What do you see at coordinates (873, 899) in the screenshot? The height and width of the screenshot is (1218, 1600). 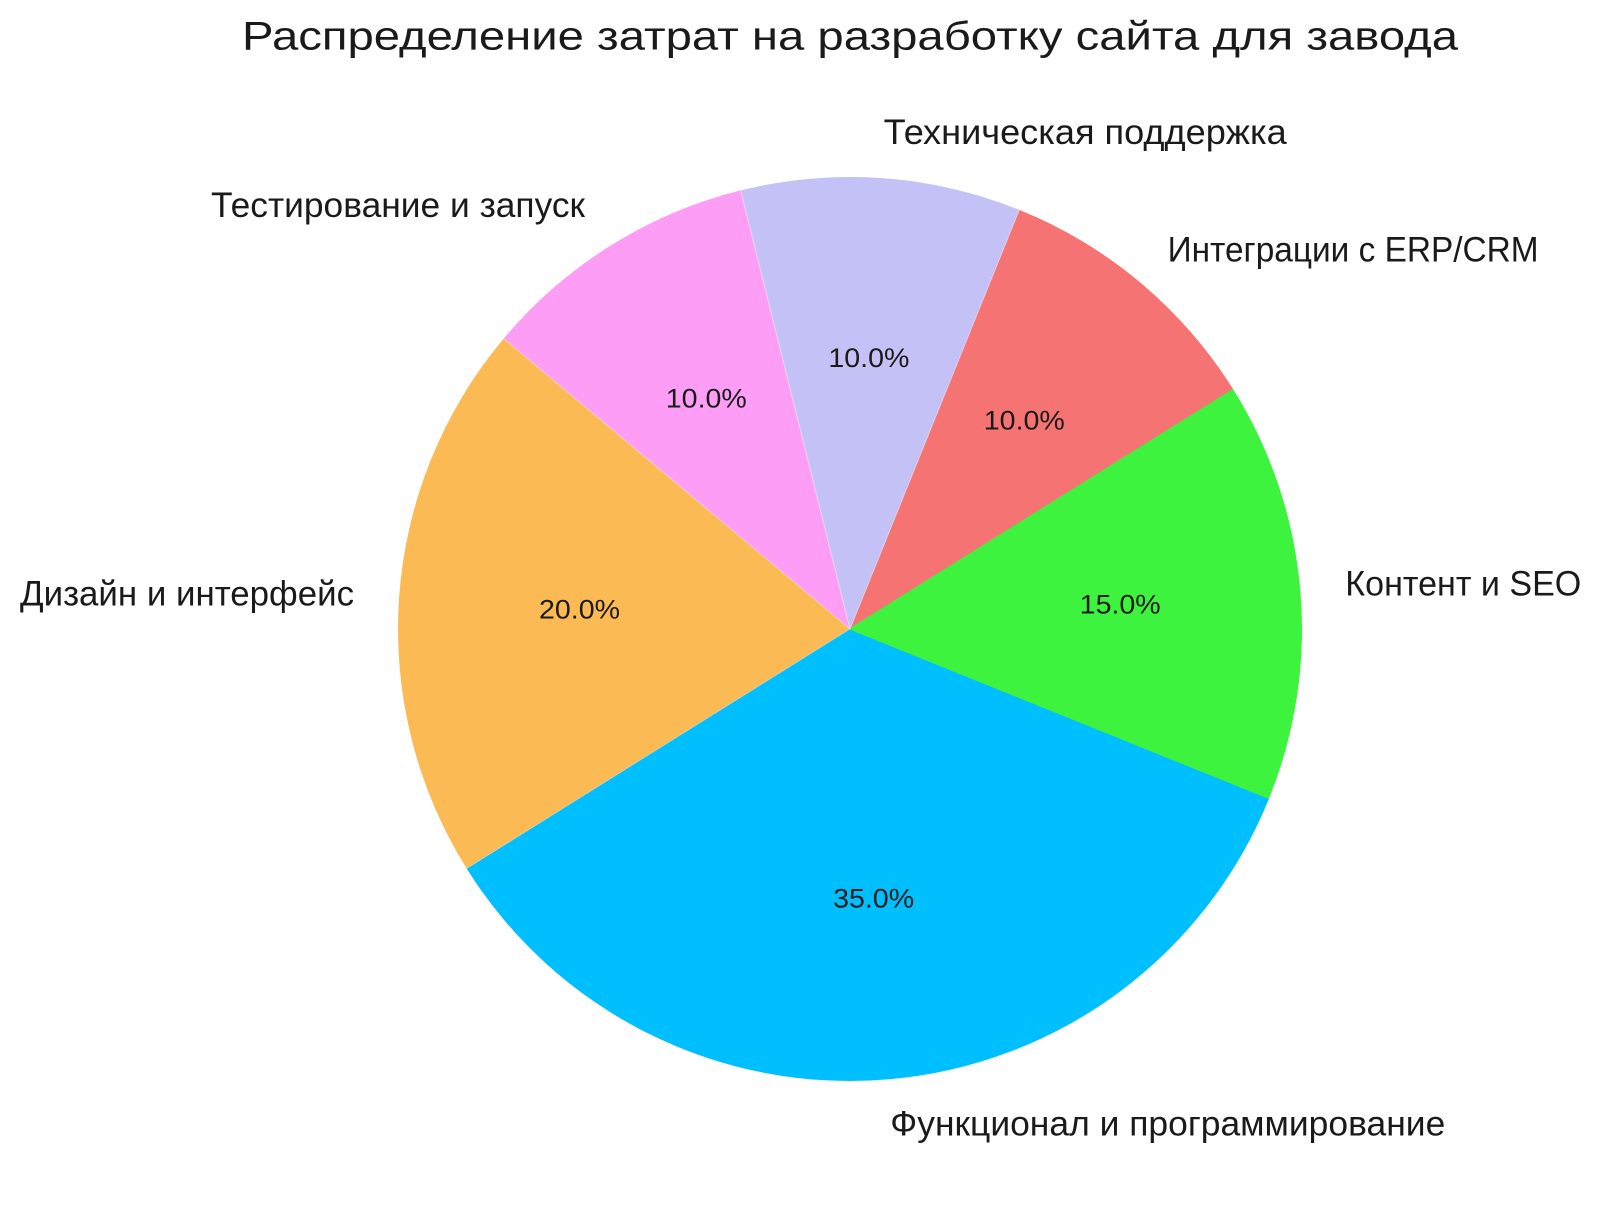 I see `svg-text: 35.0%` at bounding box center [873, 899].